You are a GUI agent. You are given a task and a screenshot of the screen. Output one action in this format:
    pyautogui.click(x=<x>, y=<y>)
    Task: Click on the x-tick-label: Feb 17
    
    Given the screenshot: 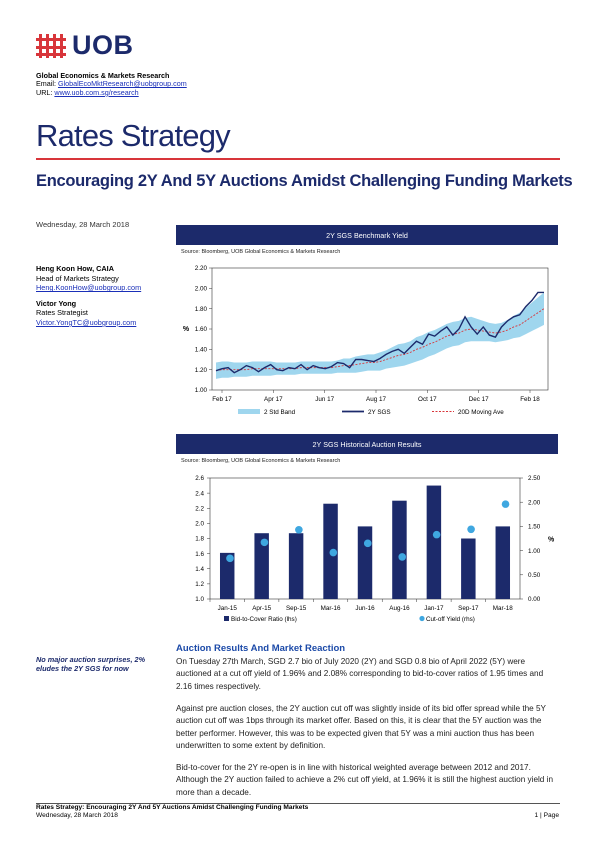 What is the action you would take?
    pyautogui.click(x=222, y=399)
    